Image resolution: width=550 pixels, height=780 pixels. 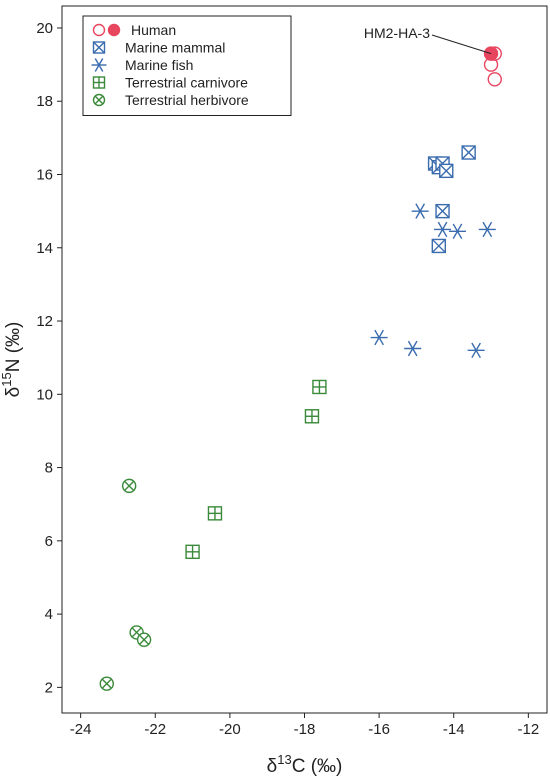 I want to click on y-tick-label: 4, so click(x=49, y=614).